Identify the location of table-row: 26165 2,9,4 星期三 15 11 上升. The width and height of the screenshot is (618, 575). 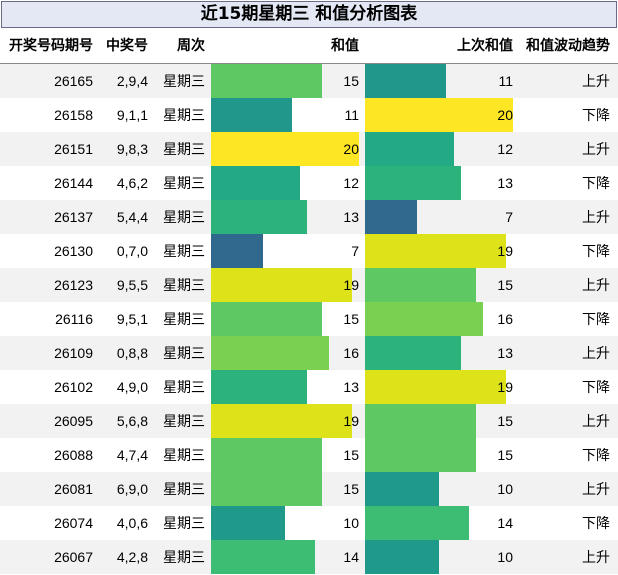
(309, 81).